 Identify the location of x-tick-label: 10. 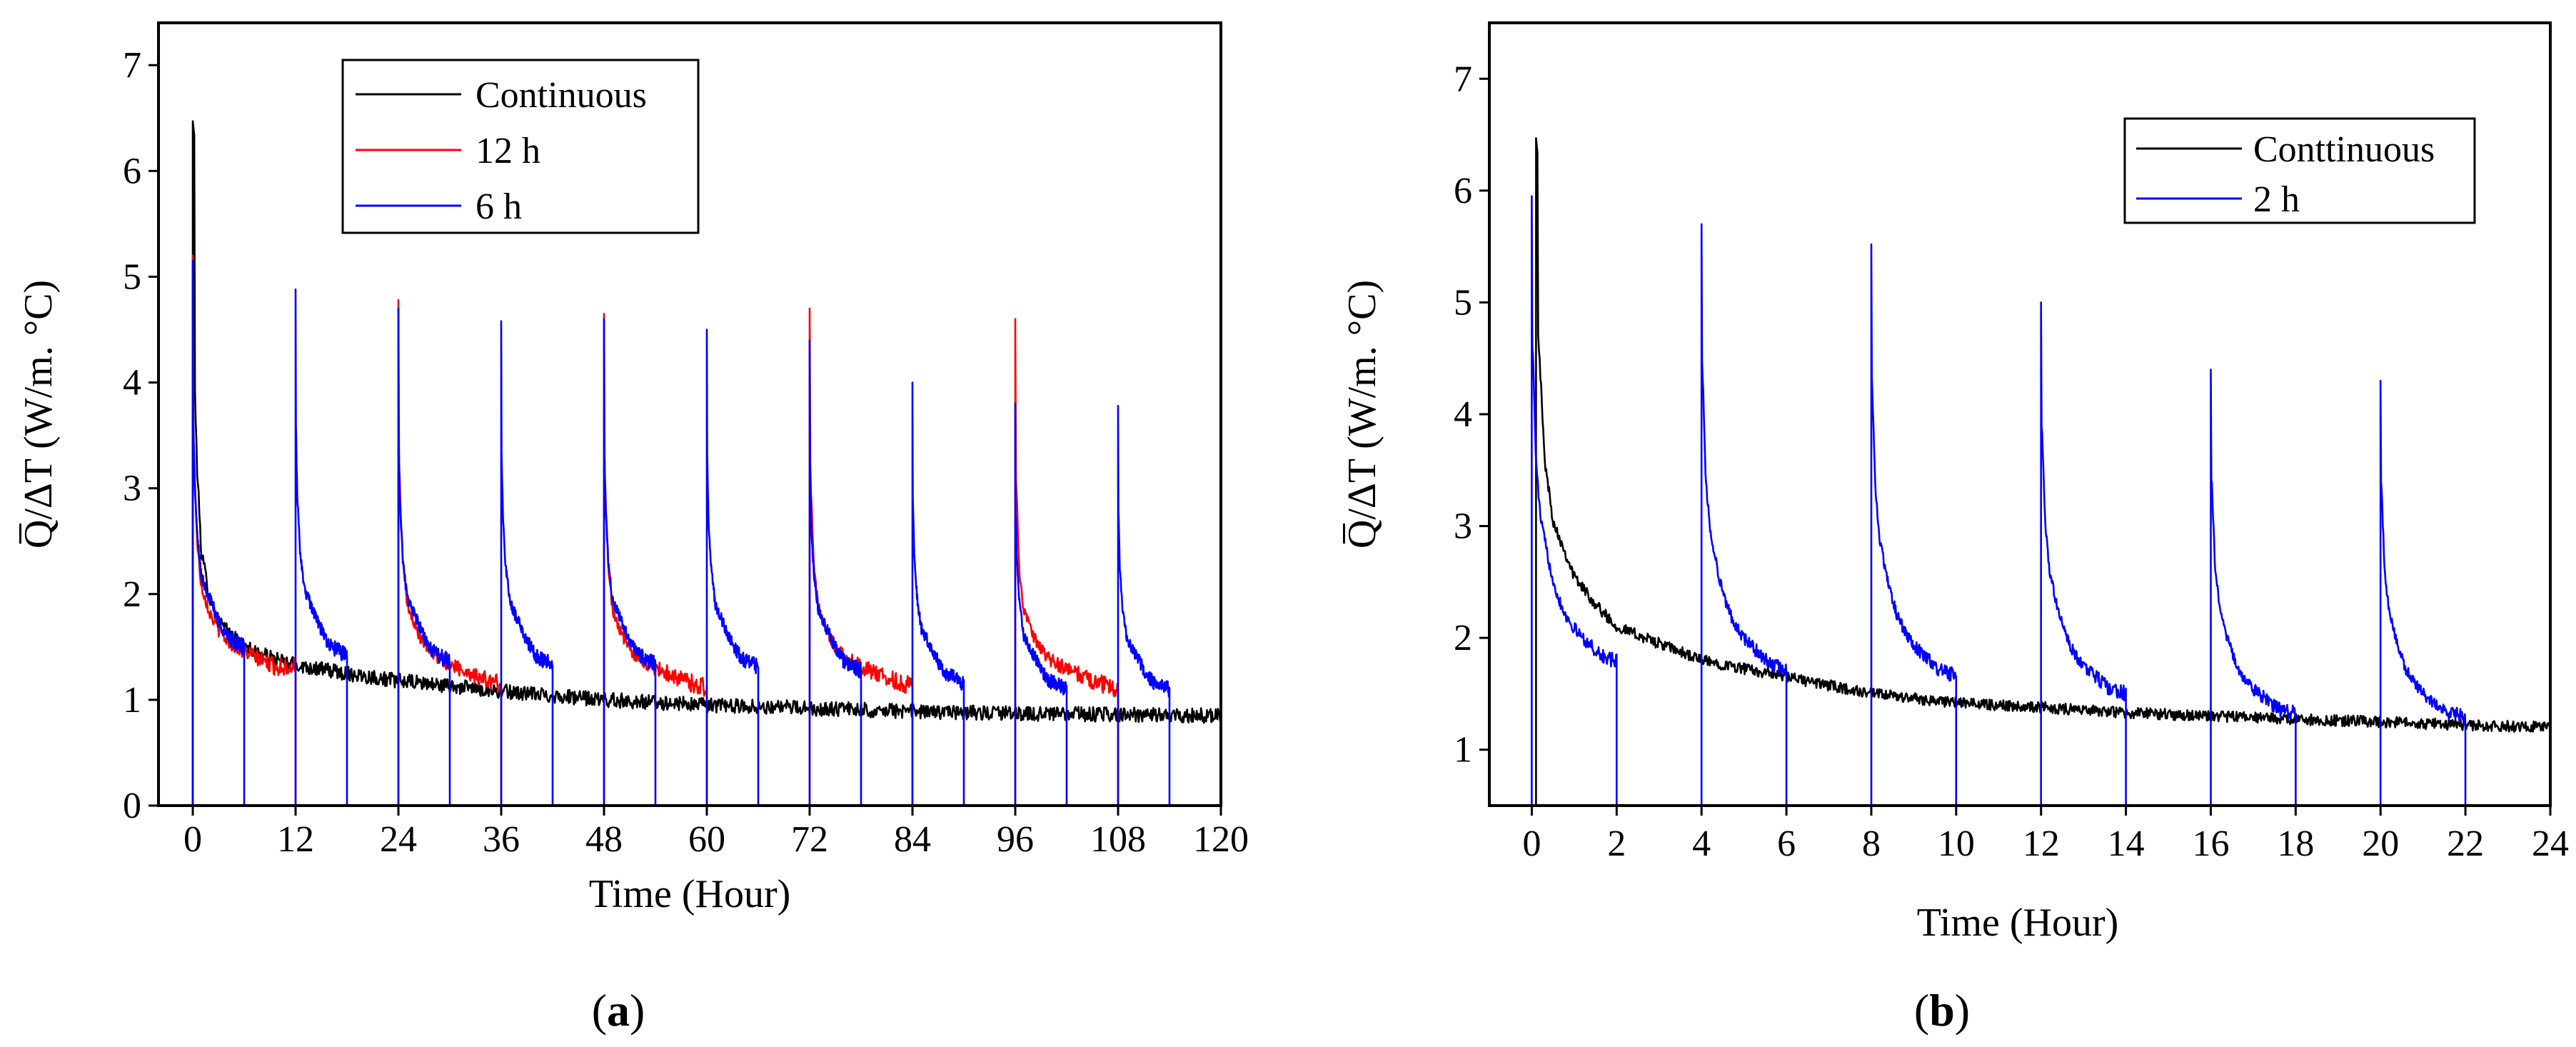
(1957, 843).